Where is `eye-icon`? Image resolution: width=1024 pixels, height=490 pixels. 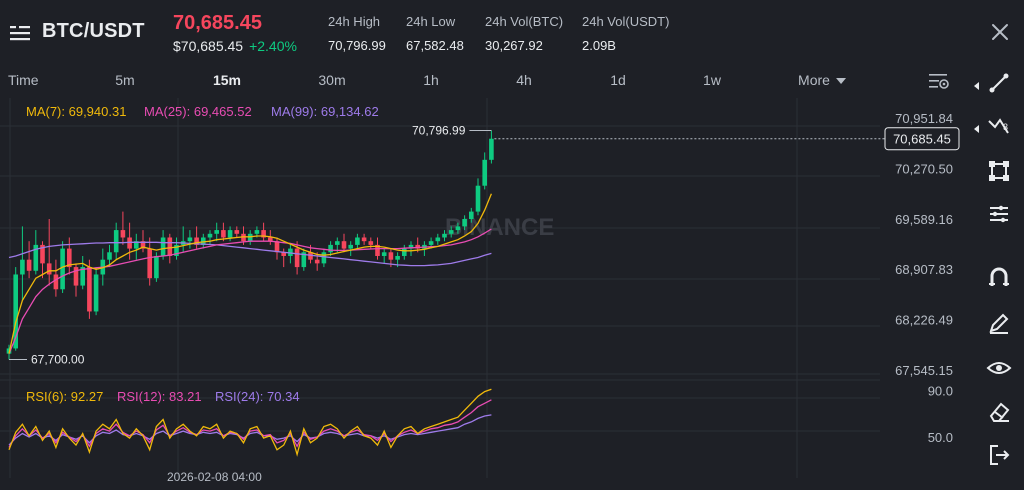 eye-icon is located at coordinates (999, 368).